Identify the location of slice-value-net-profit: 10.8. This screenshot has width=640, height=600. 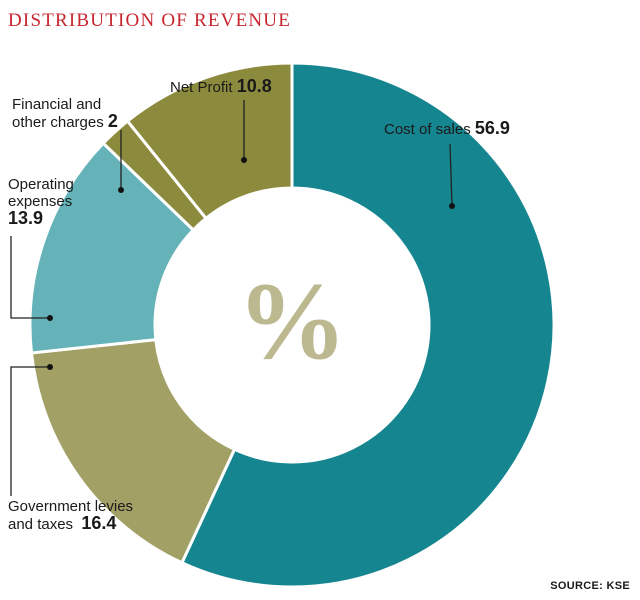
(254, 86).